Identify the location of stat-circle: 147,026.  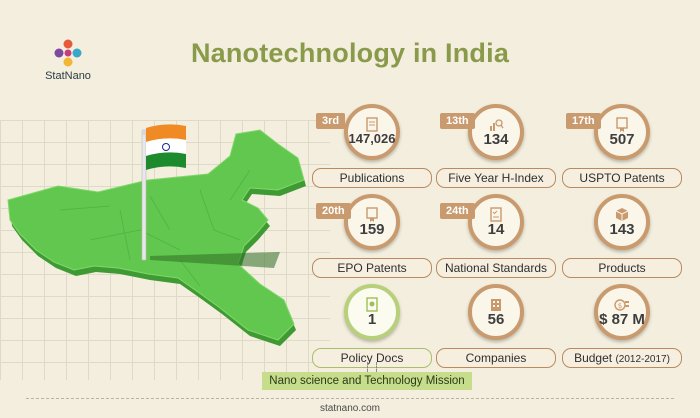
(372, 132).